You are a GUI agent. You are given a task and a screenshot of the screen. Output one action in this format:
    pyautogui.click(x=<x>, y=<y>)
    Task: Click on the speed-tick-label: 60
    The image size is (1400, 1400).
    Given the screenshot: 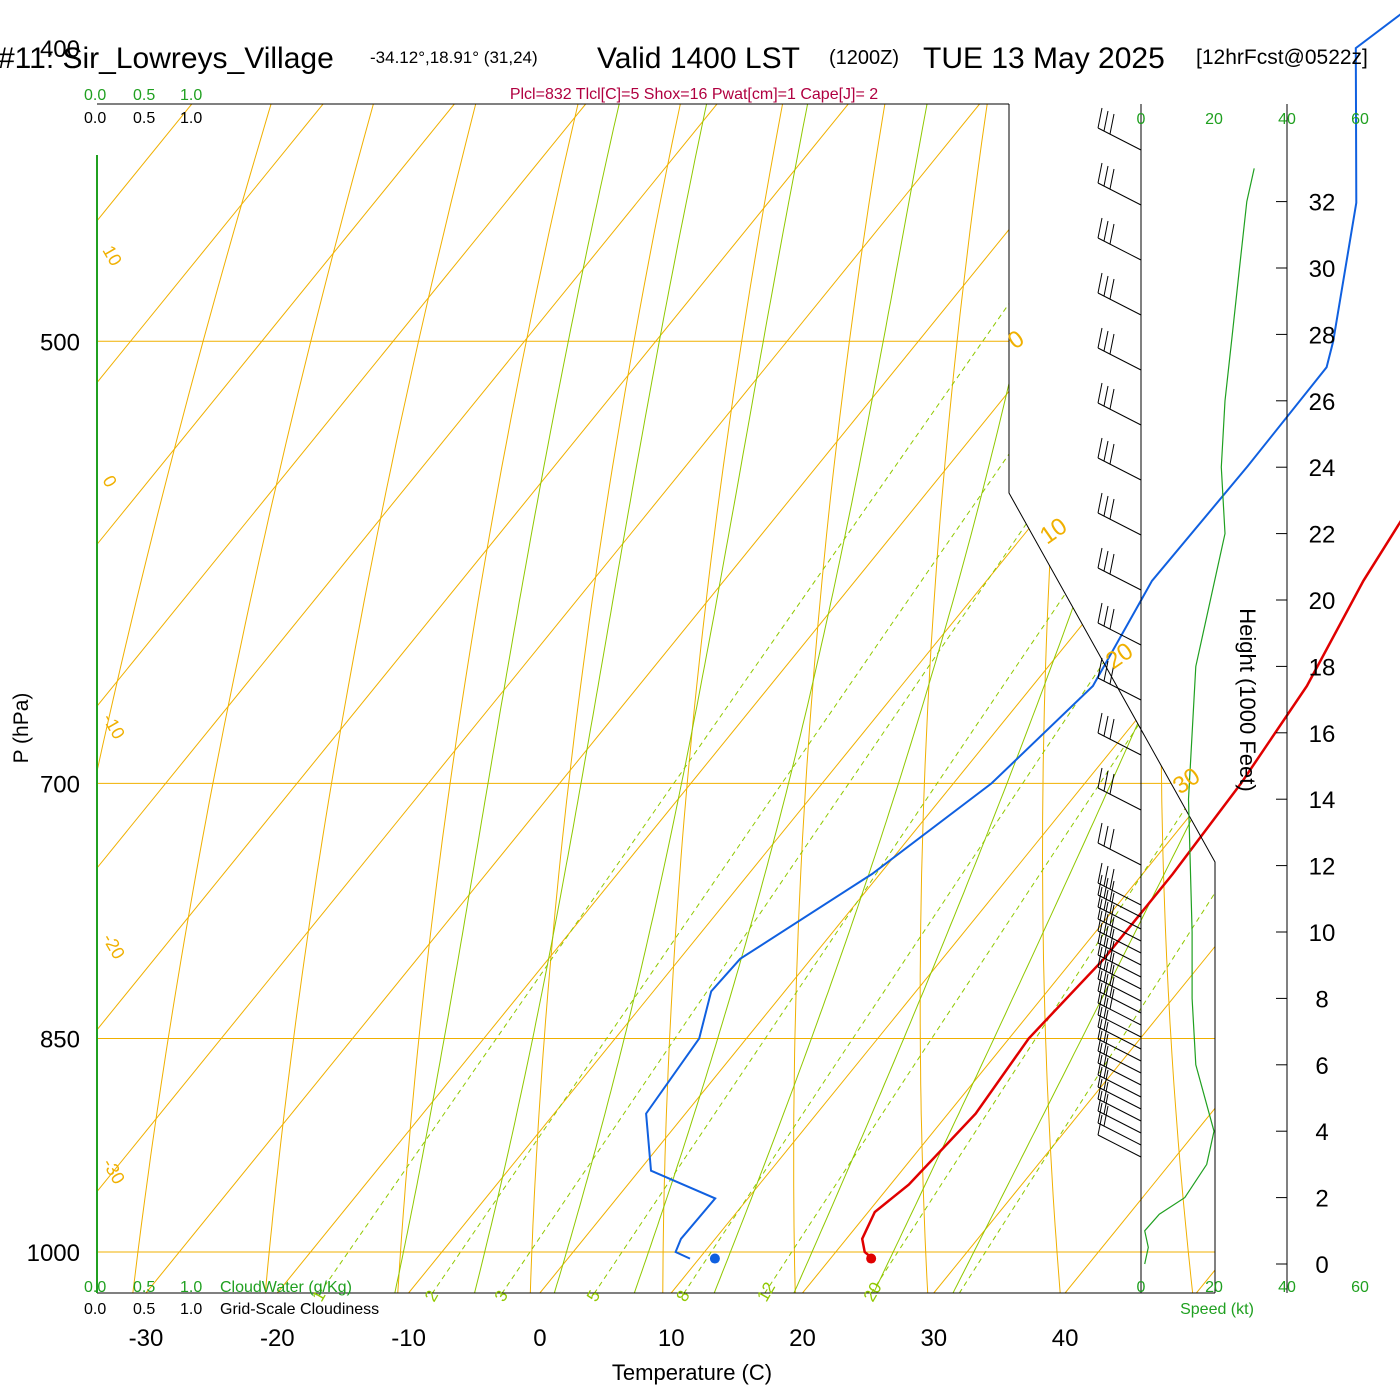 What is the action you would take?
    pyautogui.click(x=1360, y=1287)
    